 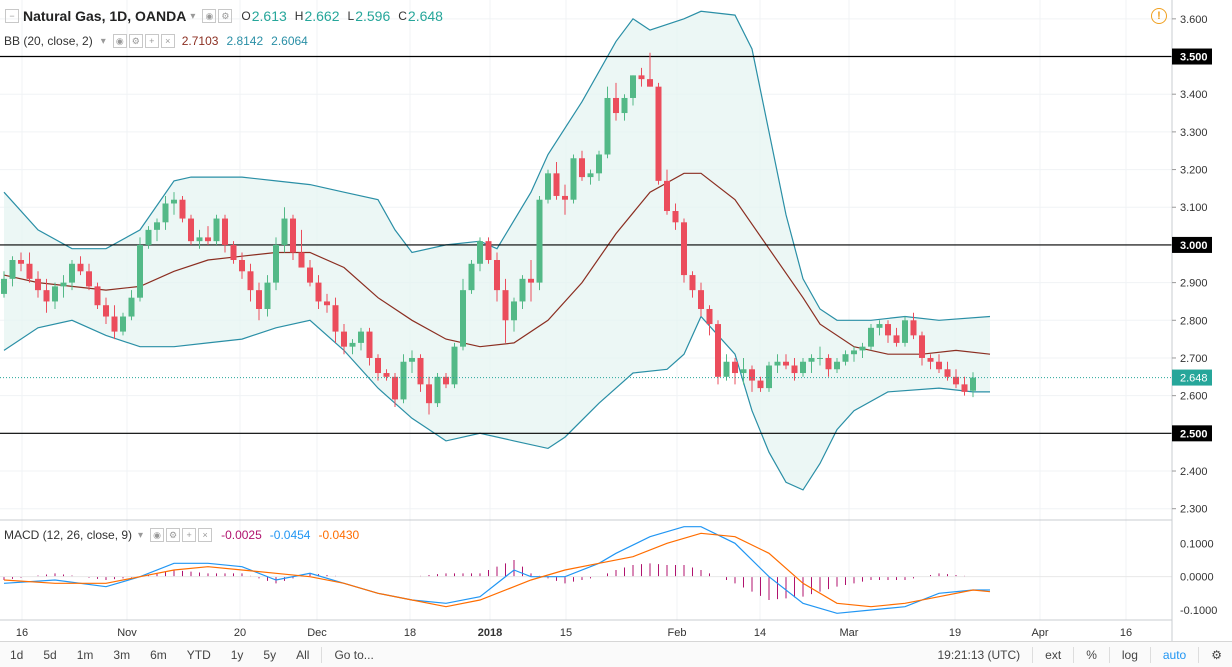 What do you see at coordinates (1129, 654) in the screenshot?
I see `log-toggle: log` at bounding box center [1129, 654].